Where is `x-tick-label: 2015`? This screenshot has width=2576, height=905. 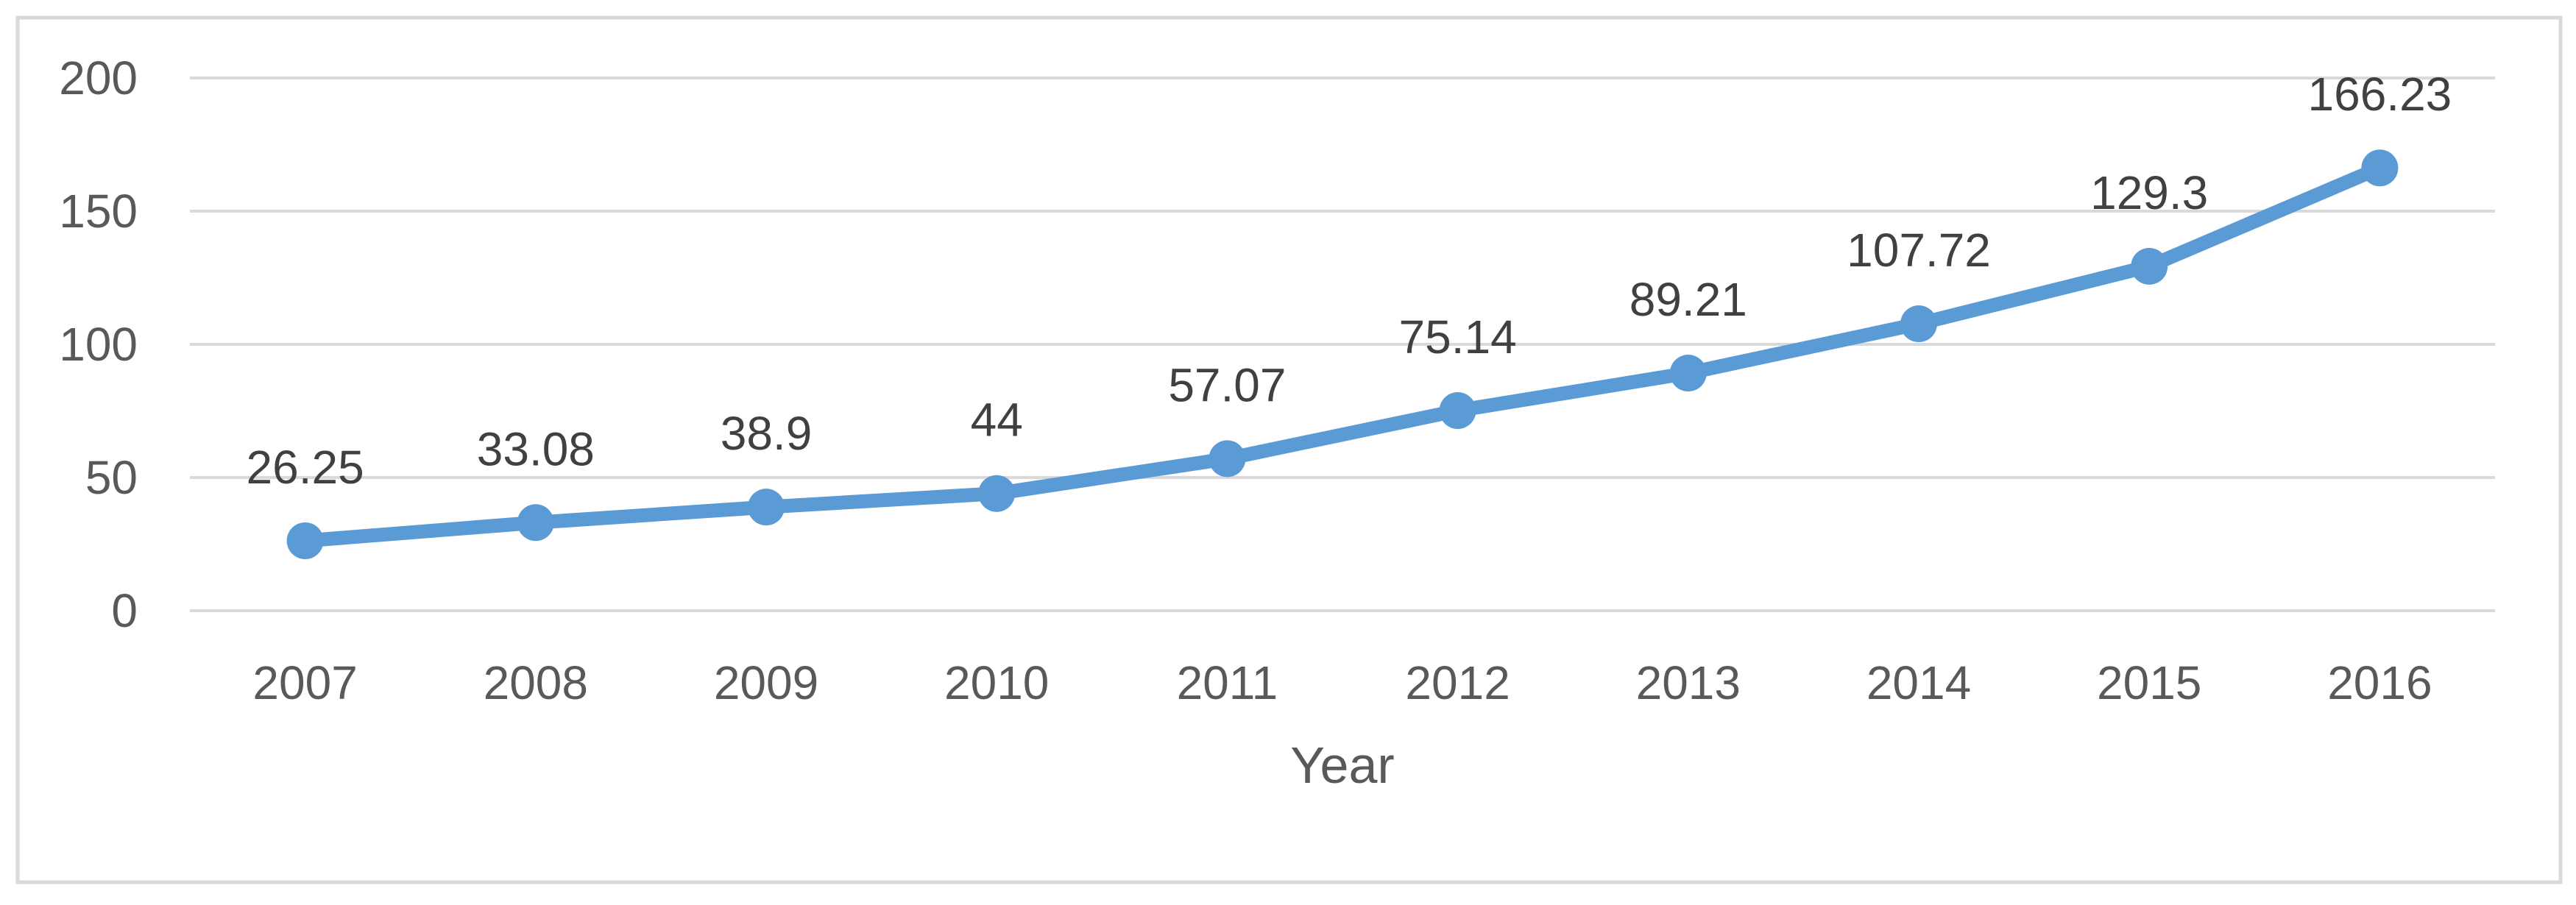
x-tick-label: 2015 is located at coordinates (2149, 682).